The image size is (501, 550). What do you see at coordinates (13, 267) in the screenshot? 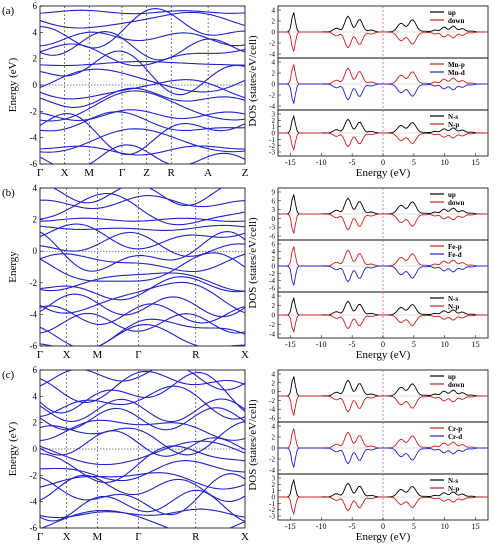
I see `band-y-axis-label: Energy` at bounding box center [13, 267].